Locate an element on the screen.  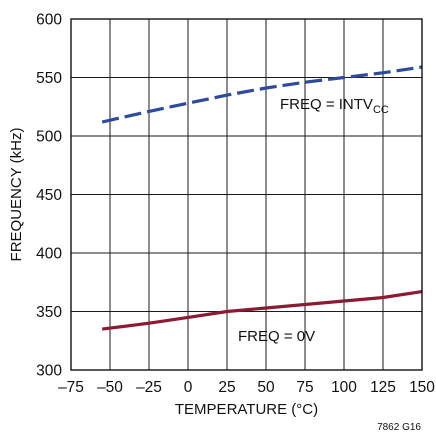
y-tick-label: 600 is located at coordinates (49, 20).